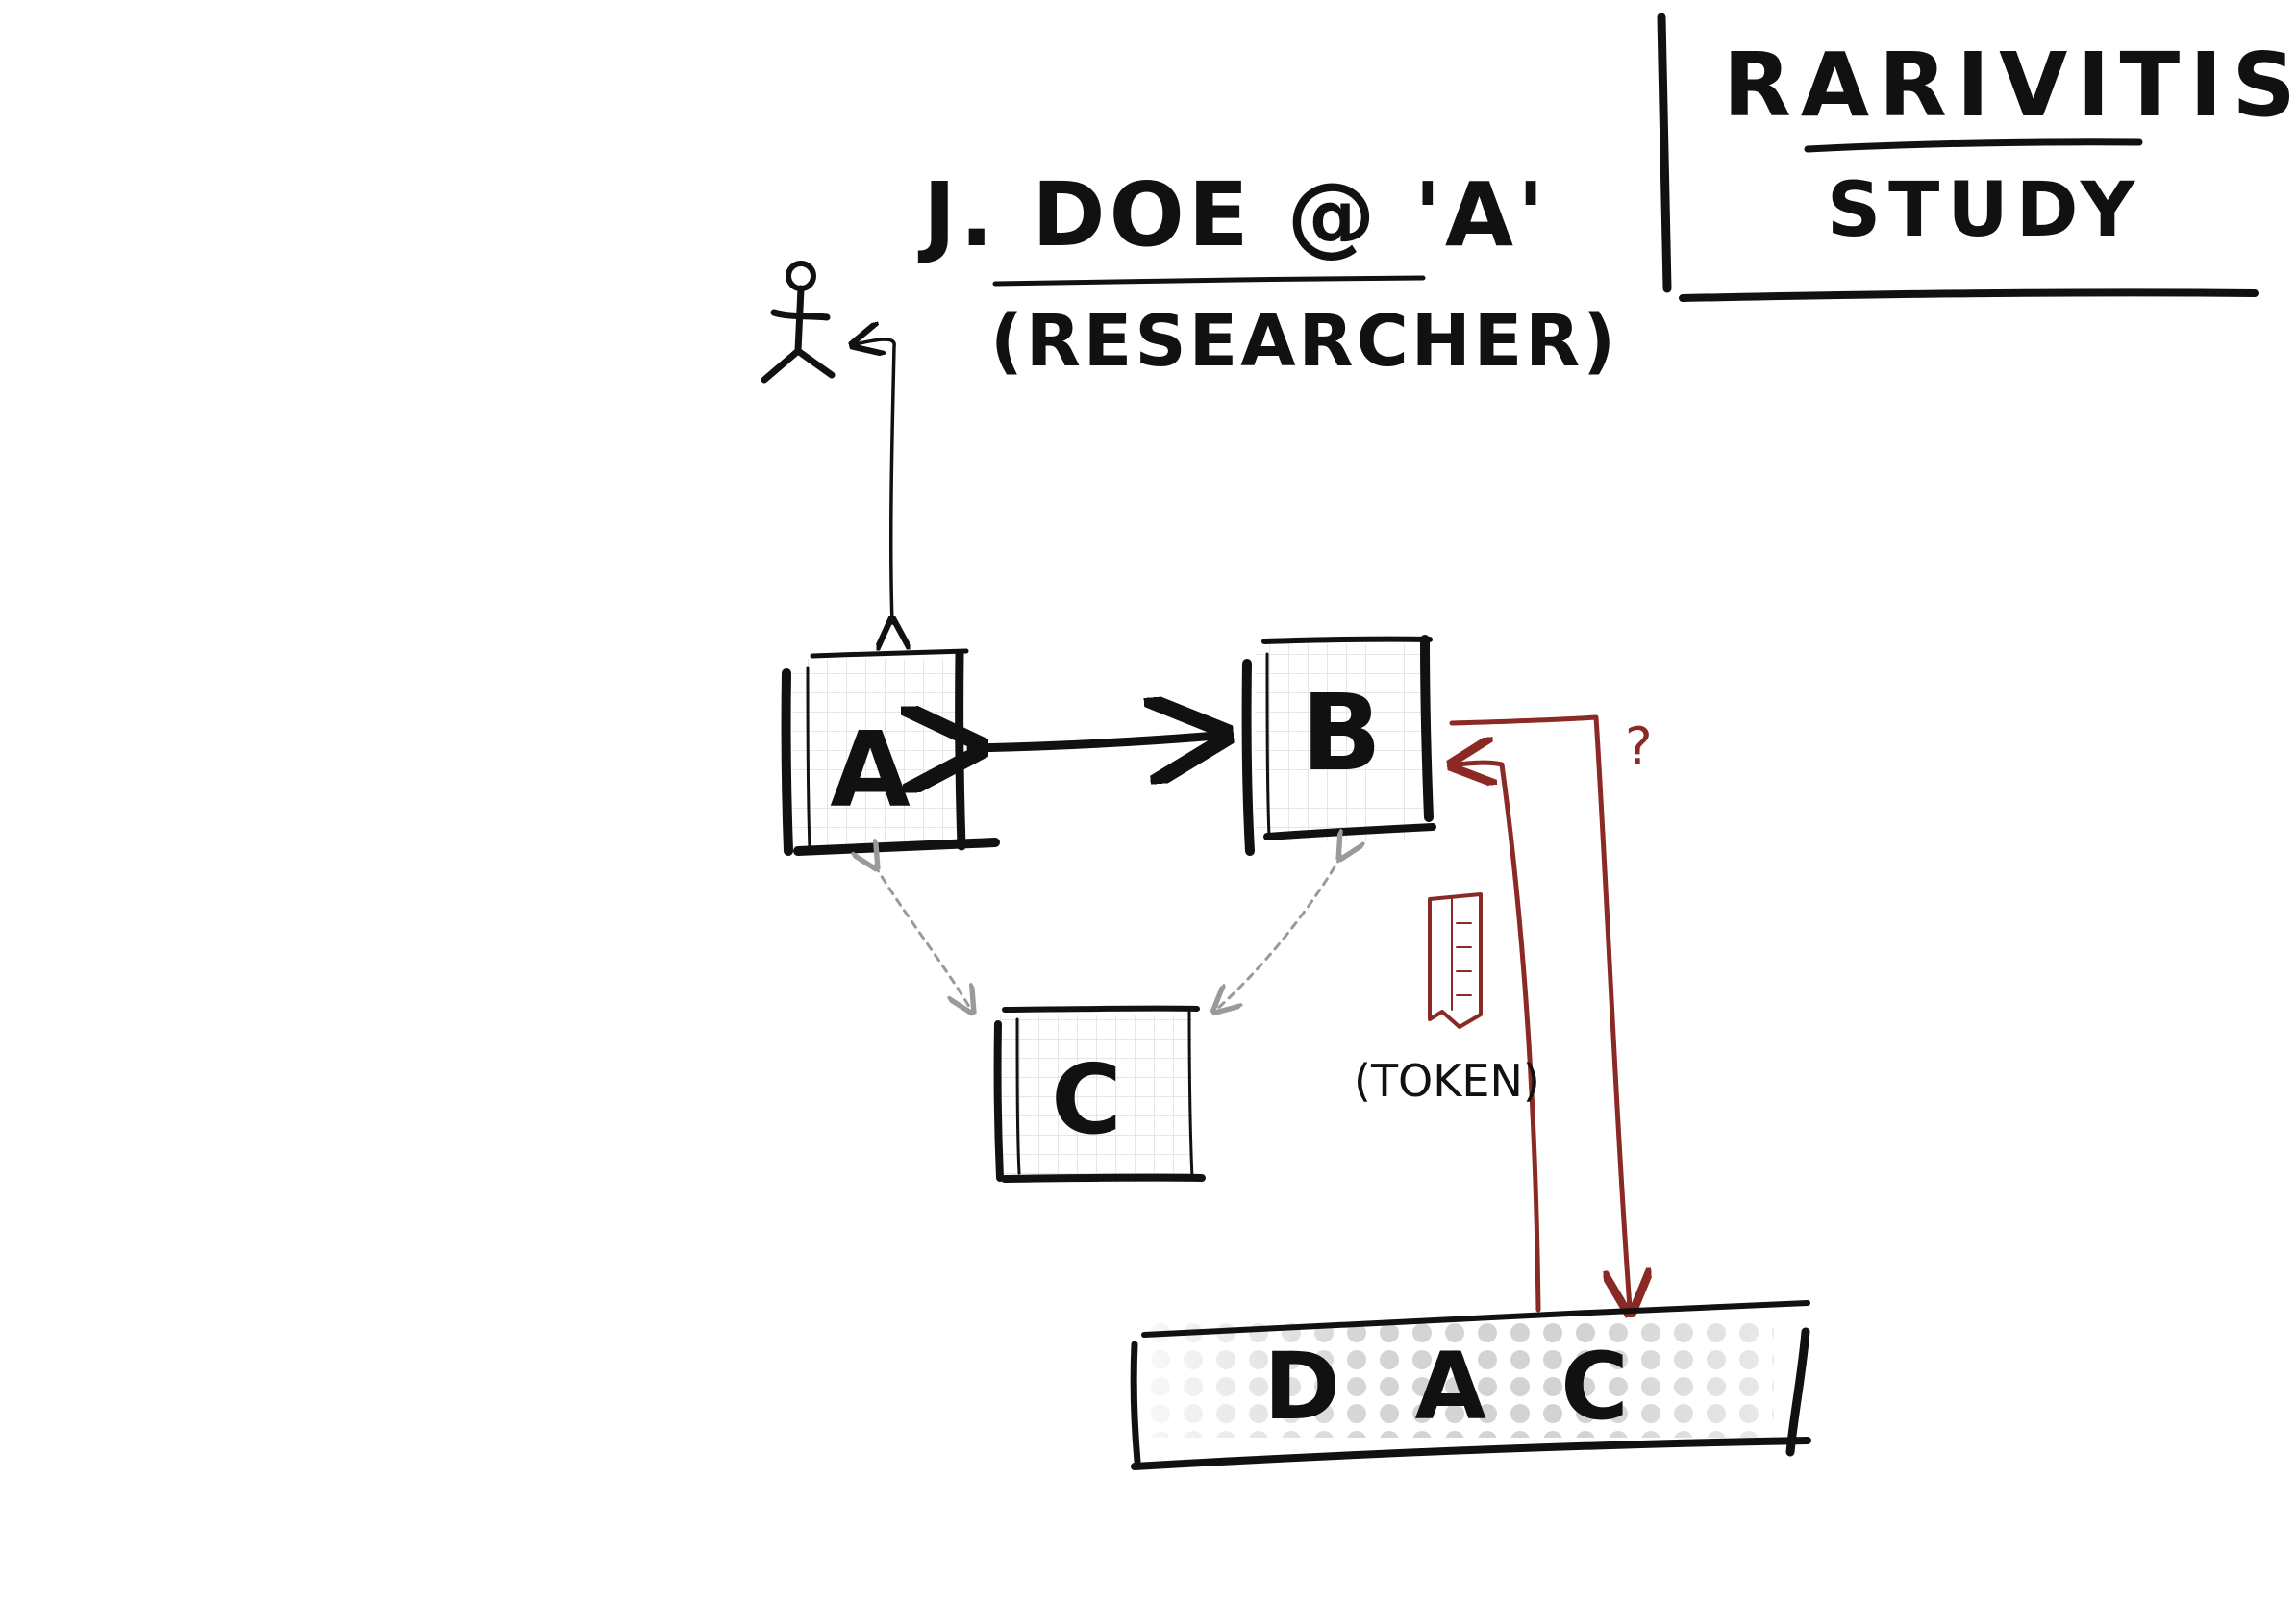 The width and height of the screenshot is (2296, 1604). What do you see at coordinates (1232, 214) in the screenshot?
I see `researcher-name: J. DOE @ 'A'` at bounding box center [1232, 214].